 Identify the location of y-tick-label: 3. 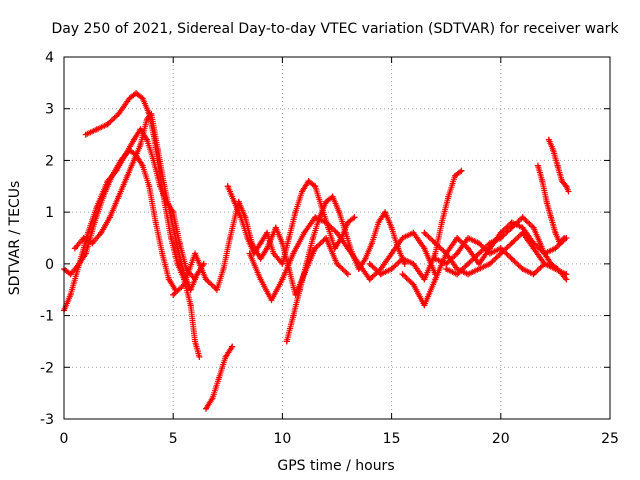
(49, 110).